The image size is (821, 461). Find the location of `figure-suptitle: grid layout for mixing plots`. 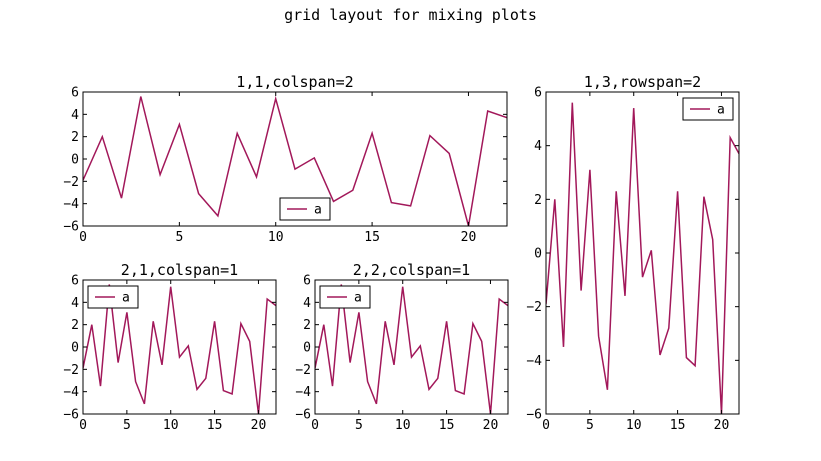

figure-suptitle: grid layout for mixing plots is located at coordinates (410, 15).